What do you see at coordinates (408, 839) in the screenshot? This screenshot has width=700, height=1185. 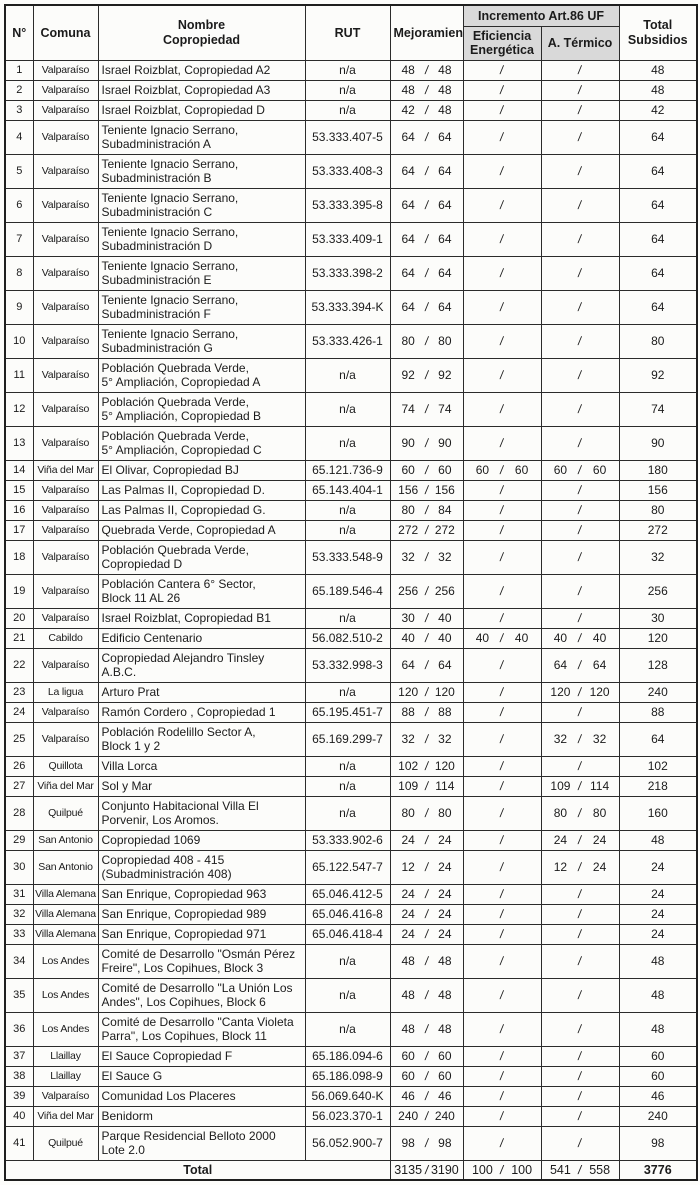 I see `mejoramiento-left: 24` at bounding box center [408, 839].